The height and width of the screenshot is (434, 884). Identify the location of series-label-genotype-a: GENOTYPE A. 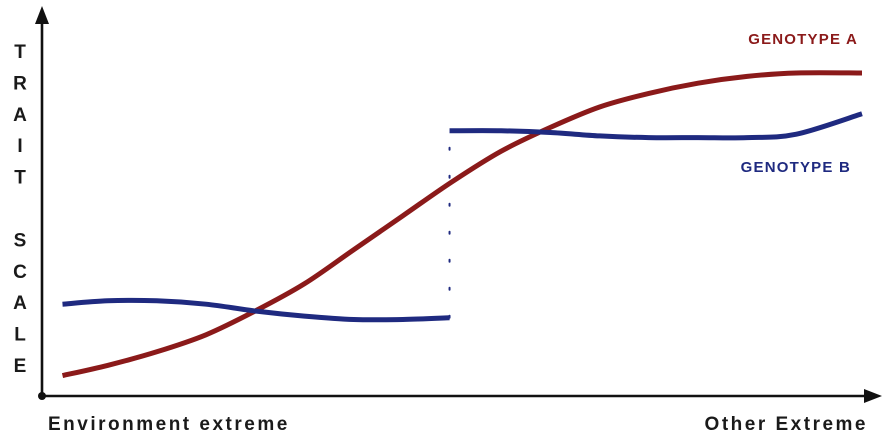
(803, 39).